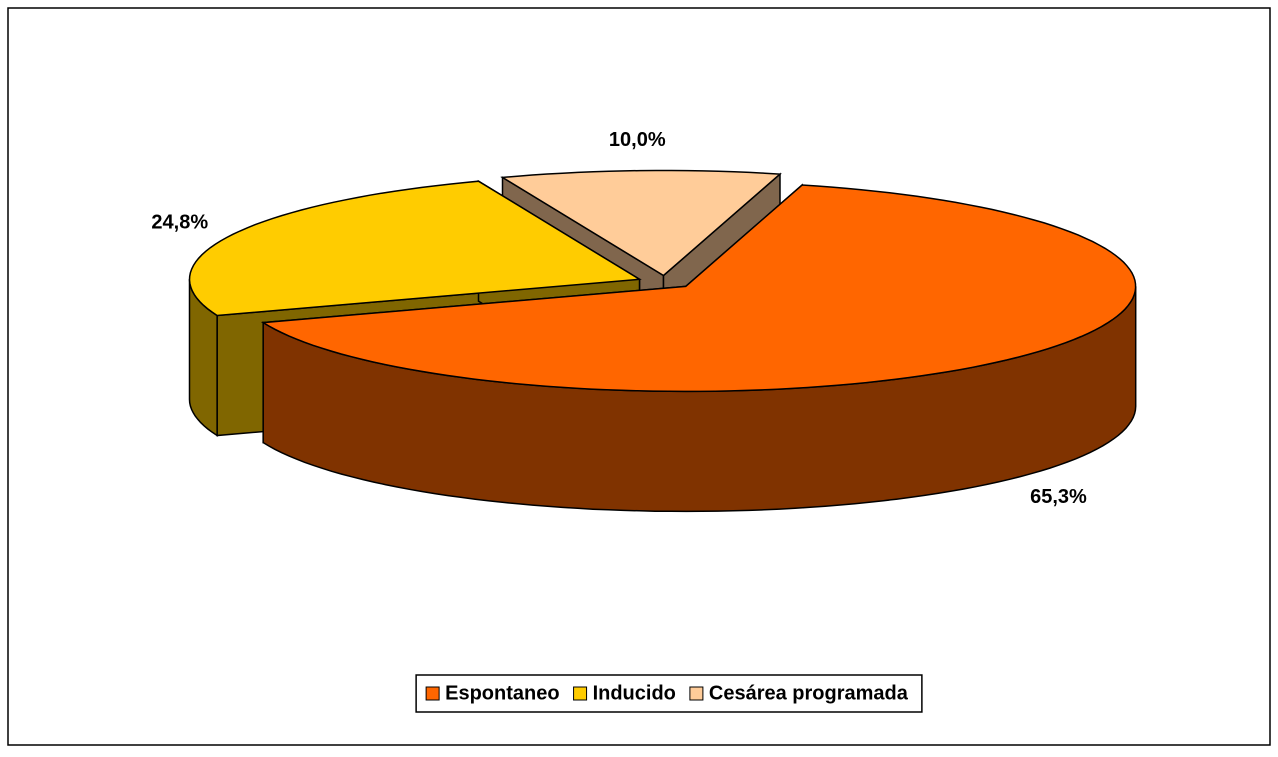  I want to click on legend: Espontaneo Inducido Cesárea programada, so click(669, 693).